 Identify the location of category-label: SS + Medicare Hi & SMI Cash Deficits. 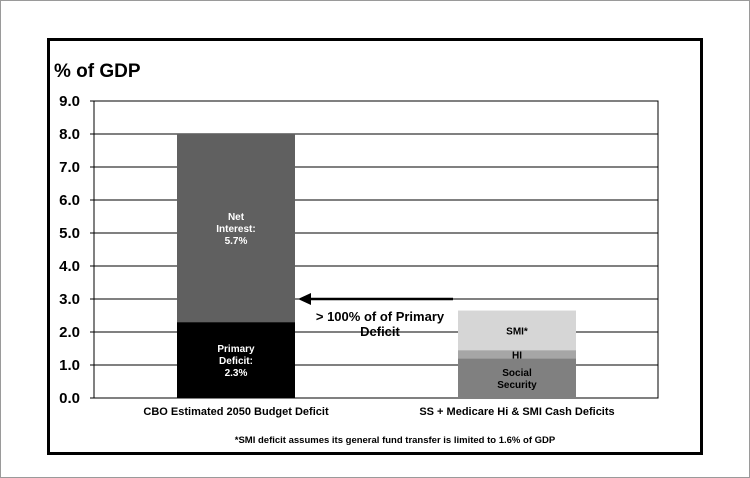
(516, 412).